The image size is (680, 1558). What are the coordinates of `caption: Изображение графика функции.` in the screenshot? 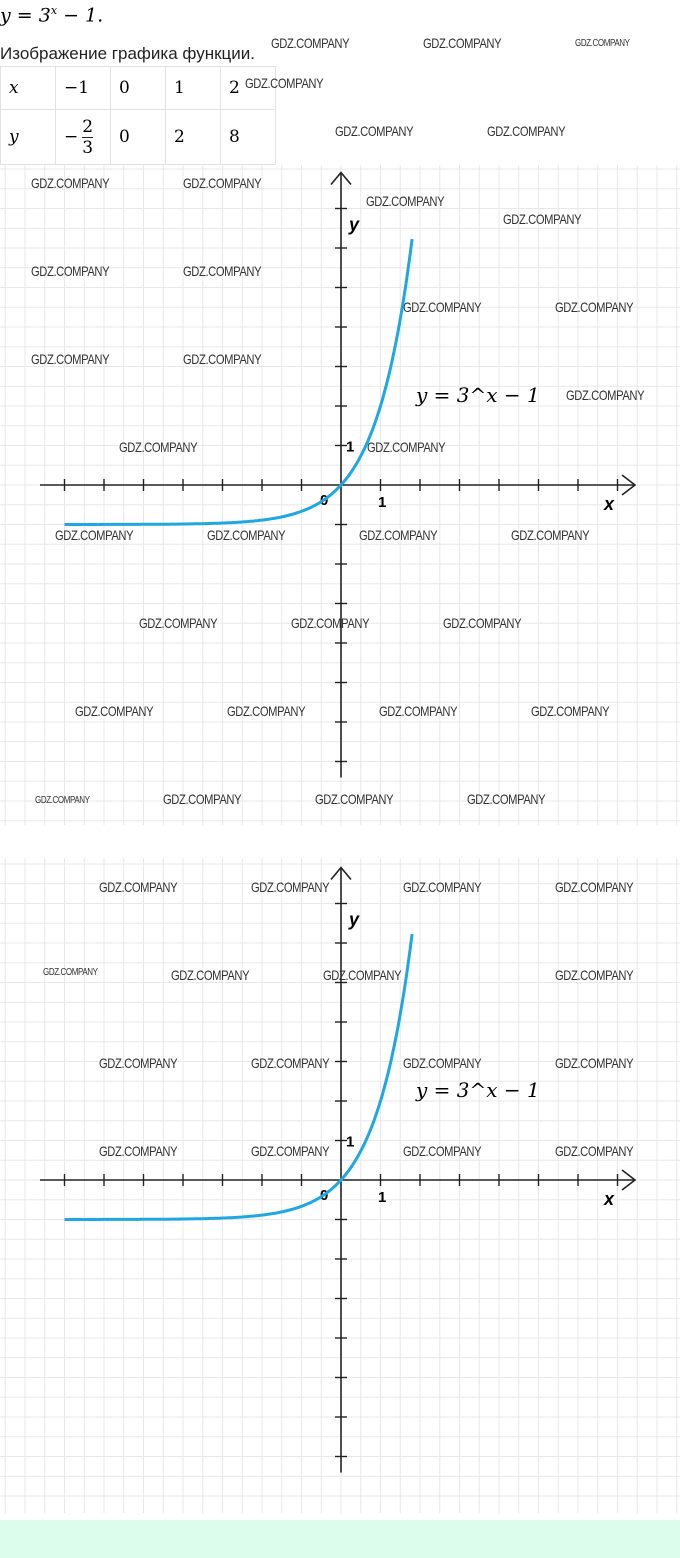 It's located at (127, 53).